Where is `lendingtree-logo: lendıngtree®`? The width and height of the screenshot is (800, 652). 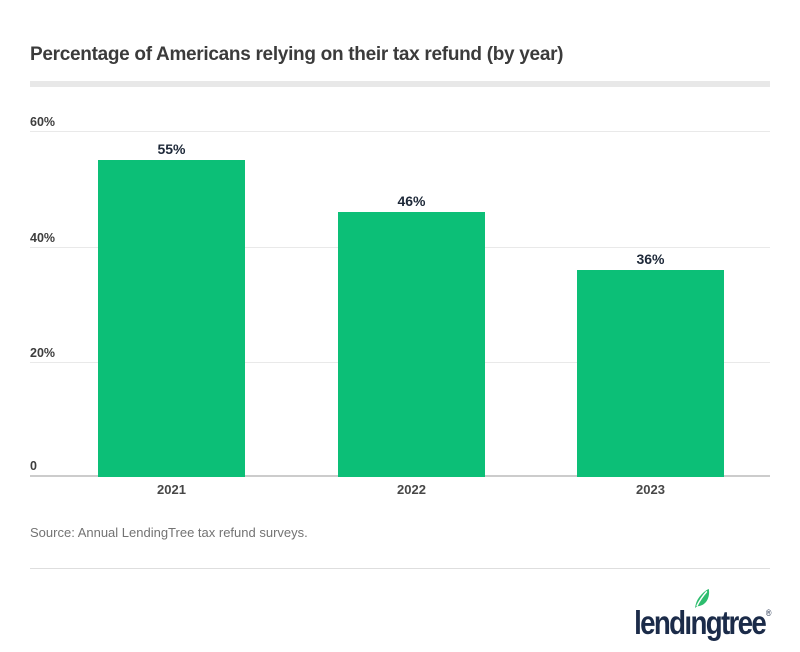
lendingtree-logo: lendıngtree® is located at coordinates (690, 613).